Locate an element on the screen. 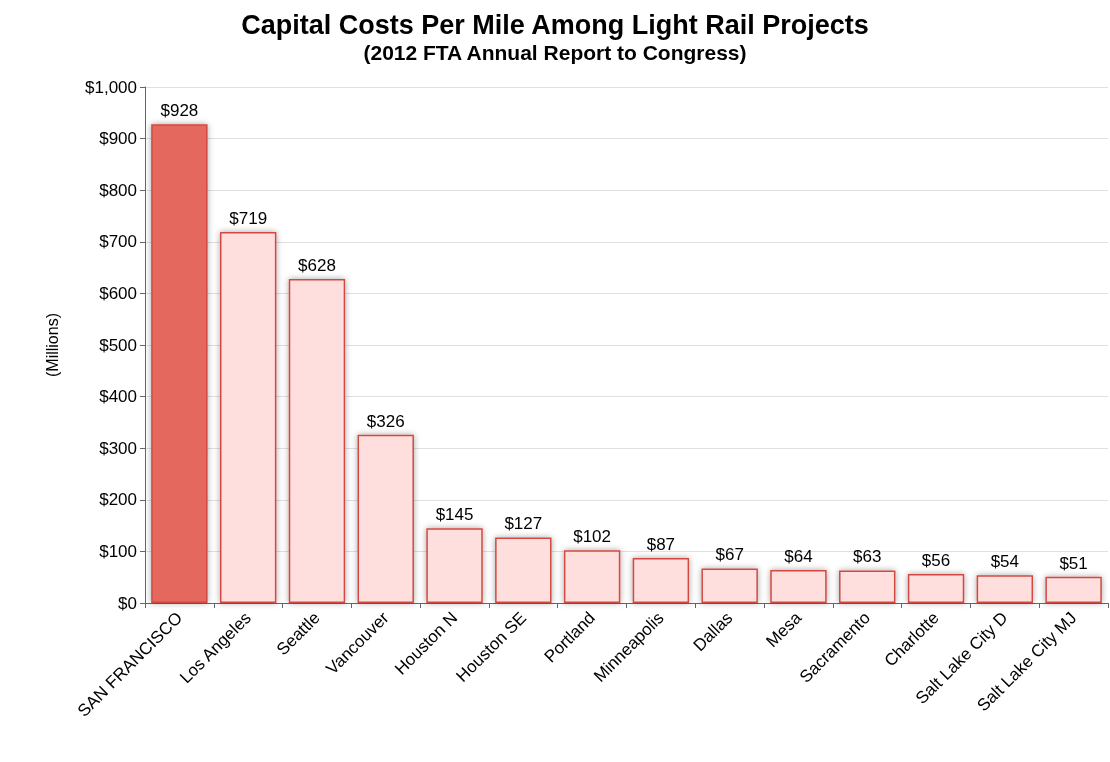 Image resolution: width=1110 pixels, height=762 pixels. data-label: $67 is located at coordinates (729, 555).